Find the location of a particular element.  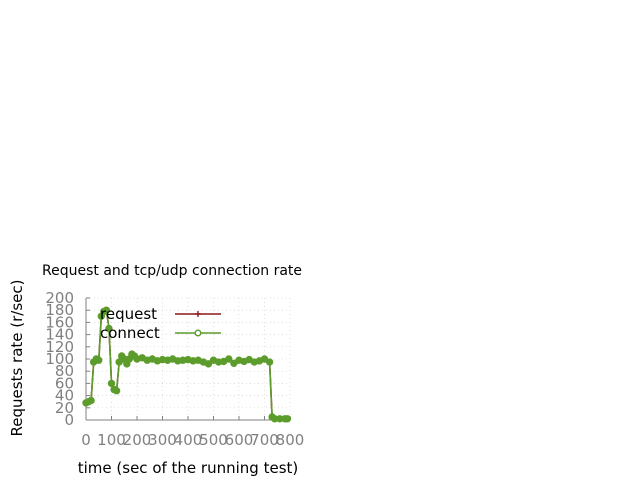

x-tick-label: 800 is located at coordinates (290, 440).